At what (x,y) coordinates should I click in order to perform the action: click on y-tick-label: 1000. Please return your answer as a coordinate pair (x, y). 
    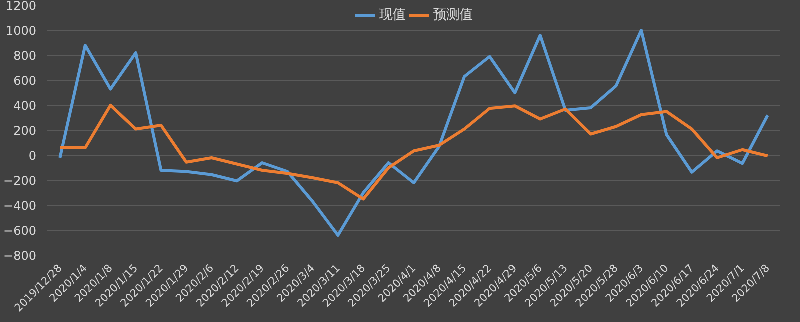
    Looking at the image, I should click on (21, 31).